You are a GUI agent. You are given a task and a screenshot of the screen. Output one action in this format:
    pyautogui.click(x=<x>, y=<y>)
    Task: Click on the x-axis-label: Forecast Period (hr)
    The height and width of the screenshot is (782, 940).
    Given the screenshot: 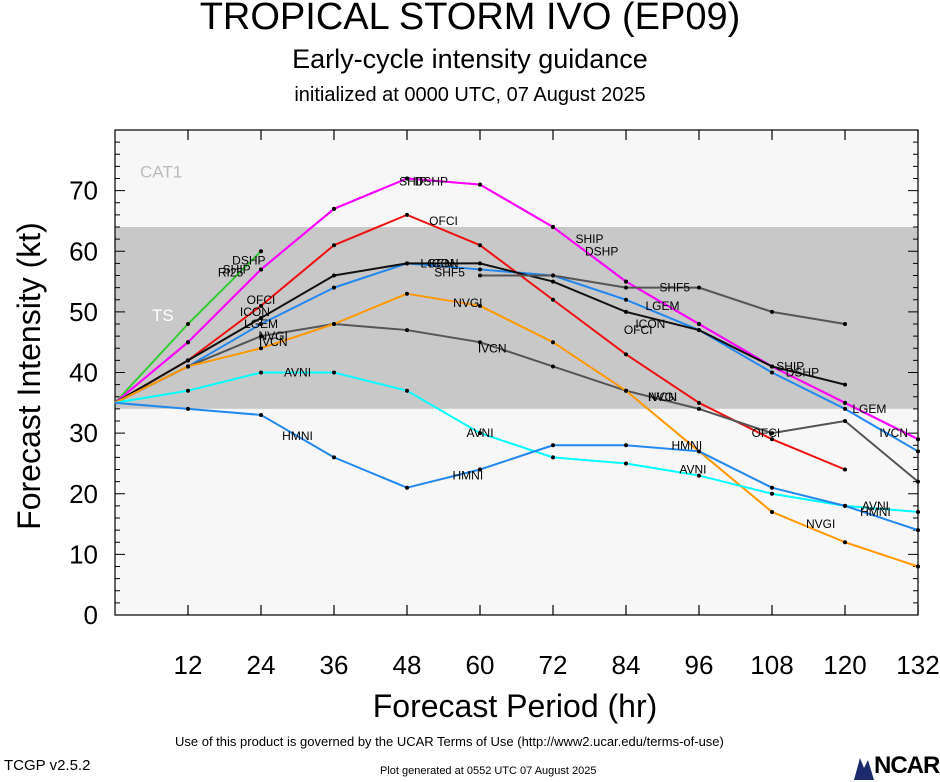 What is the action you would take?
    pyautogui.click(x=515, y=706)
    